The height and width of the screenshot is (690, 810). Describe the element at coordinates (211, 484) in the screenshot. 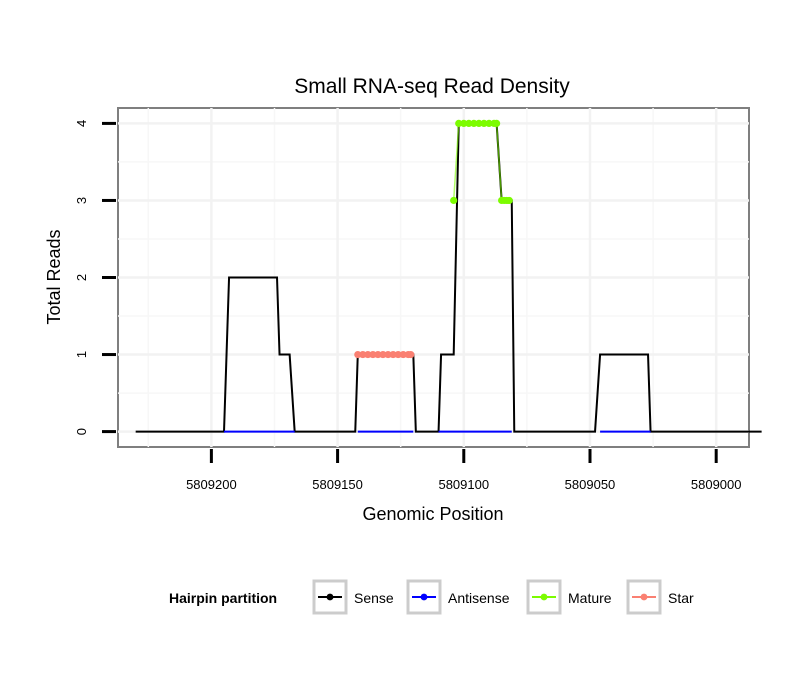

I see `x-tick-label: 5809200` at that location.